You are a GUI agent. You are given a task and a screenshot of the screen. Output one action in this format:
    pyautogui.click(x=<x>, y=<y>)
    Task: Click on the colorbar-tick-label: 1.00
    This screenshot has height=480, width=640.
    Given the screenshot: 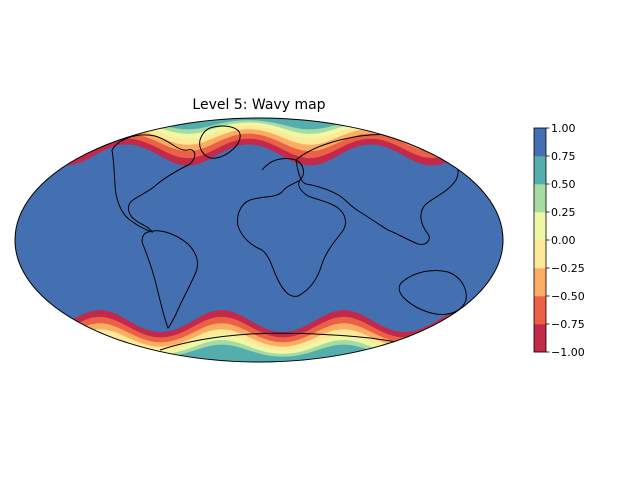 What is the action you would take?
    pyautogui.click(x=563, y=128)
    